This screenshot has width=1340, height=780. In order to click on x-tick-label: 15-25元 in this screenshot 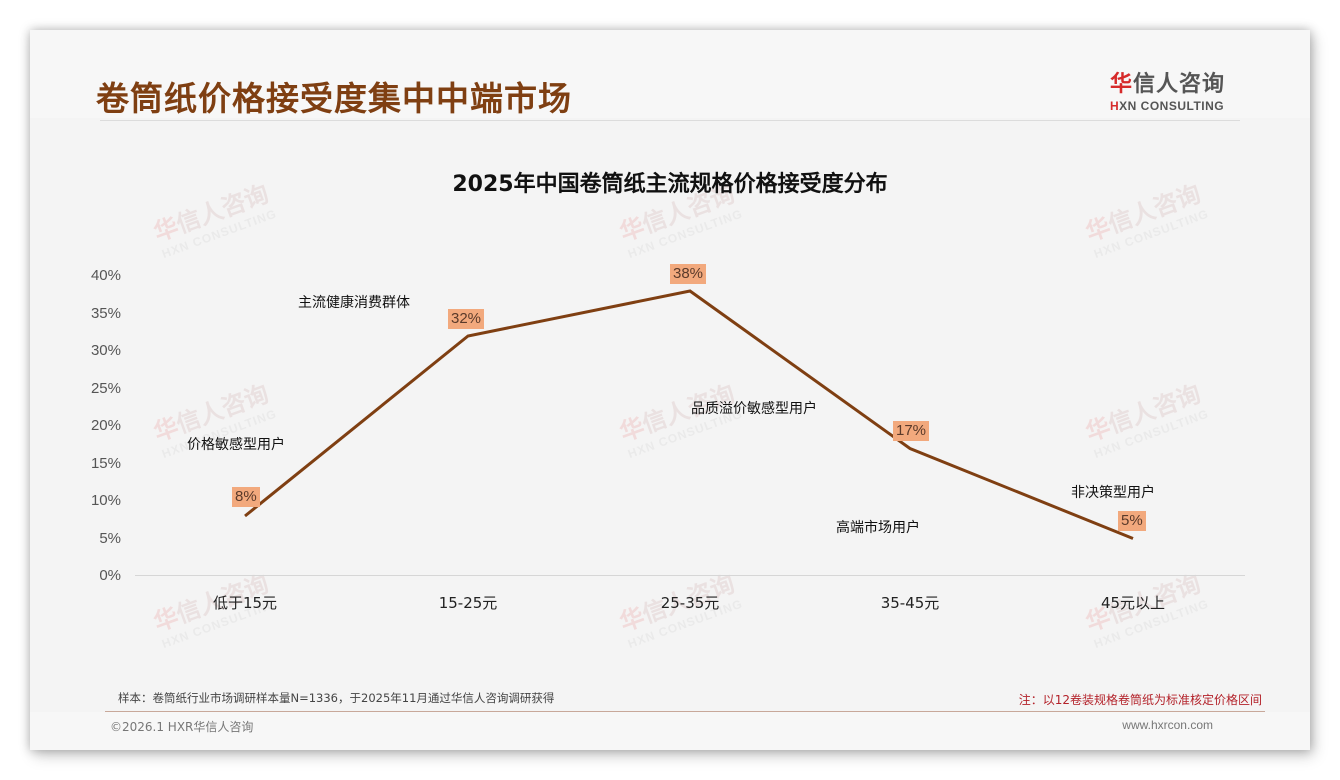, I will do `click(468, 603)`.